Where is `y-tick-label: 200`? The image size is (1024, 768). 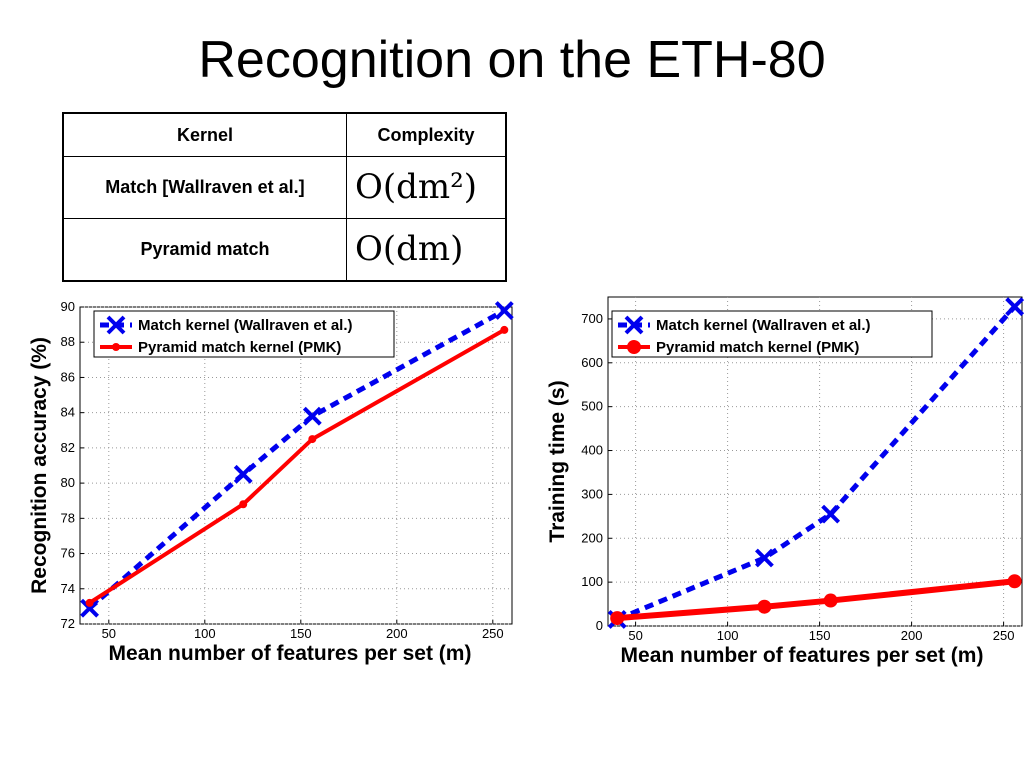
y-tick-label: 200 is located at coordinates (592, 537).